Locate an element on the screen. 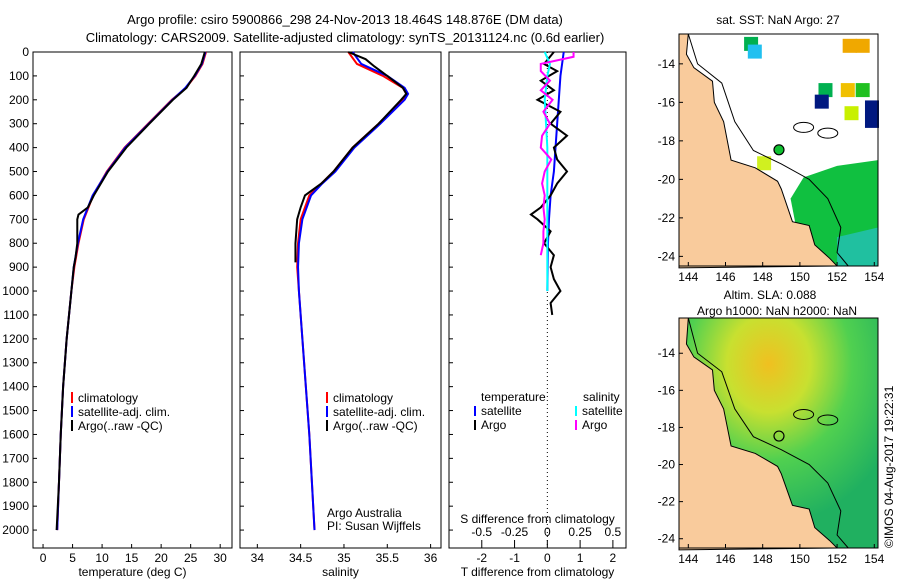 The width and height of the screenshot is (900, 580). lon-tick-label: 154 is located at coordinates (874, 559).